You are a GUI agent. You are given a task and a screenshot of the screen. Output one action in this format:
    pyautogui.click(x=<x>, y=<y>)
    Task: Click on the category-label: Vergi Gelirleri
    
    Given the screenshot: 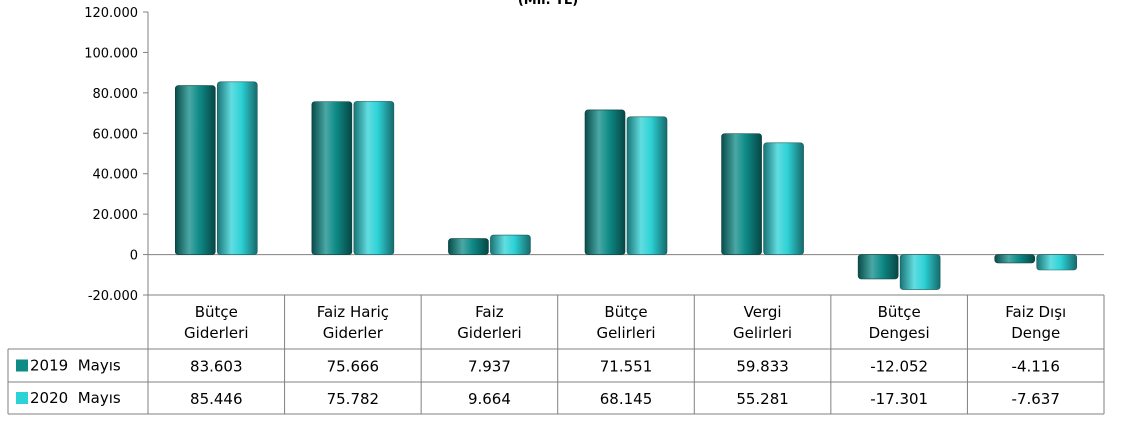 What is the action you would take?
    pyautogui.click(x=762, y=322)
    